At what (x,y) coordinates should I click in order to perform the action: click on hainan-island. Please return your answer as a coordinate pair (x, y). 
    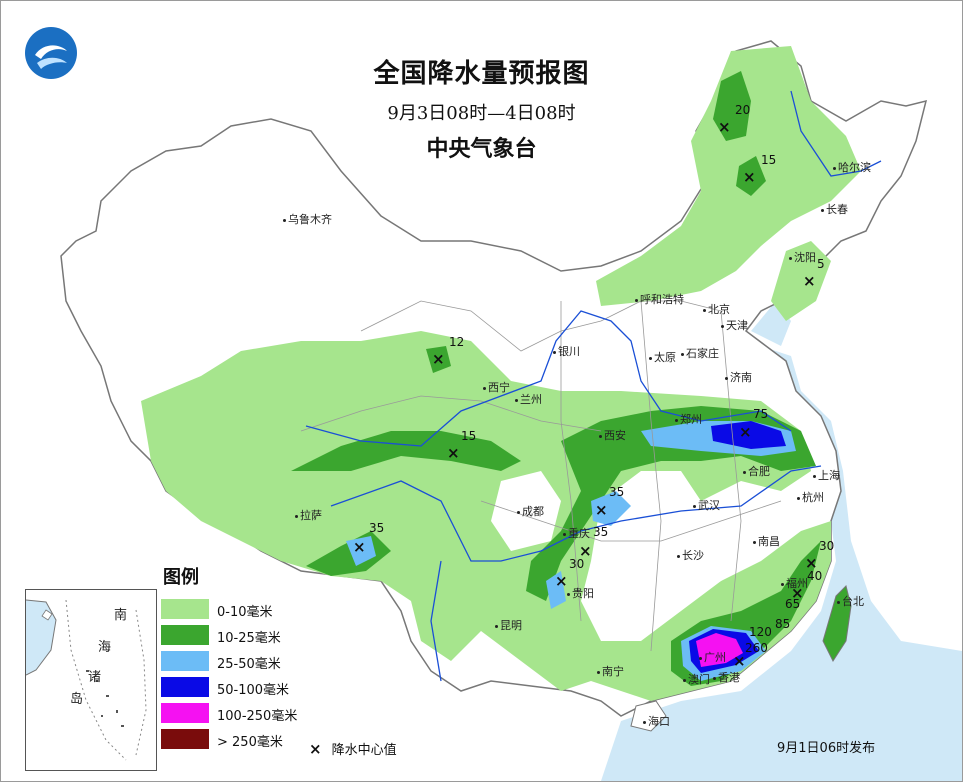
    Looking at the image, I should click on (648, 716).